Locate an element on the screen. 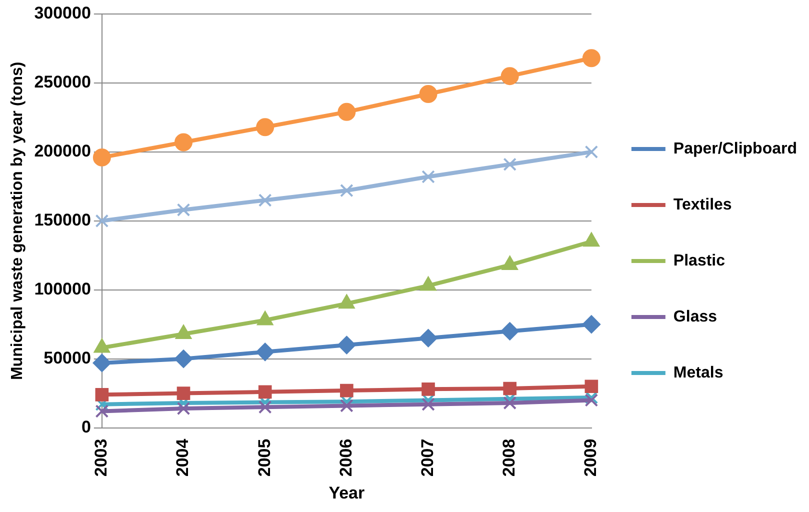 The height and width of the screenshot is (512, 809). x-axis-title: Year is located at coordinates (347, 492).